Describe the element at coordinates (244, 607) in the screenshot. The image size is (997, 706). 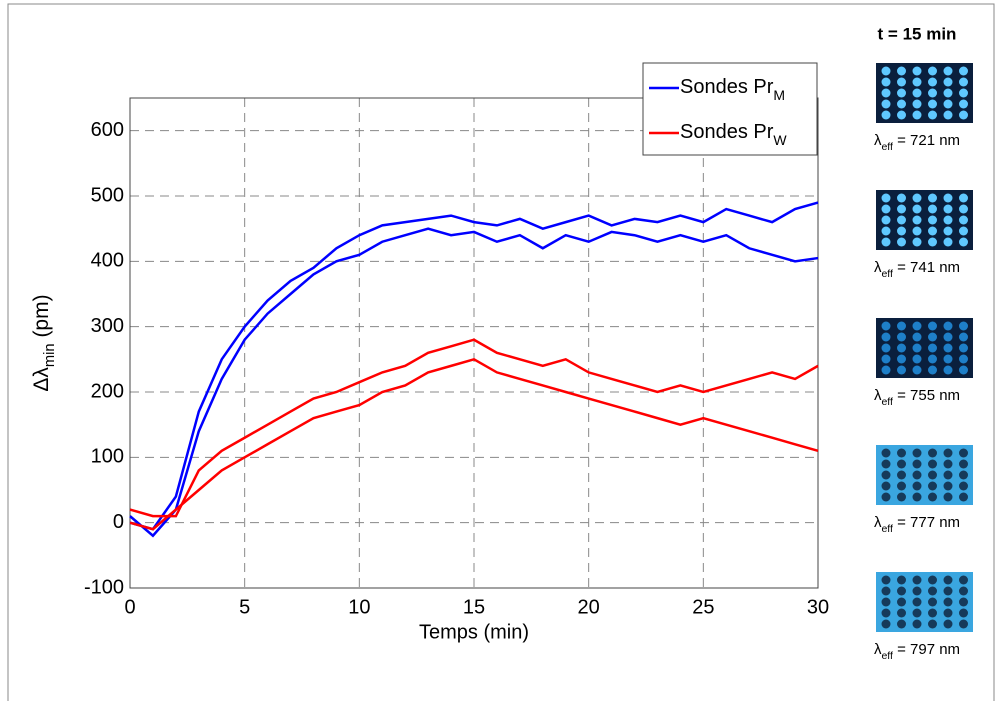
I see `x-tick-label: 5` at that location.